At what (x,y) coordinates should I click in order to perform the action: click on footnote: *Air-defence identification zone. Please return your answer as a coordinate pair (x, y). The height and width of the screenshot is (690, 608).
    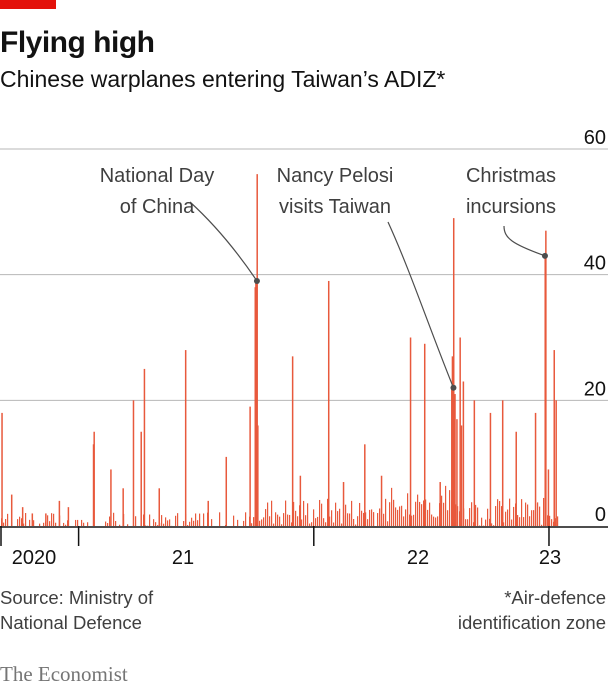
    Looking at the image, I should click on (532, 610).